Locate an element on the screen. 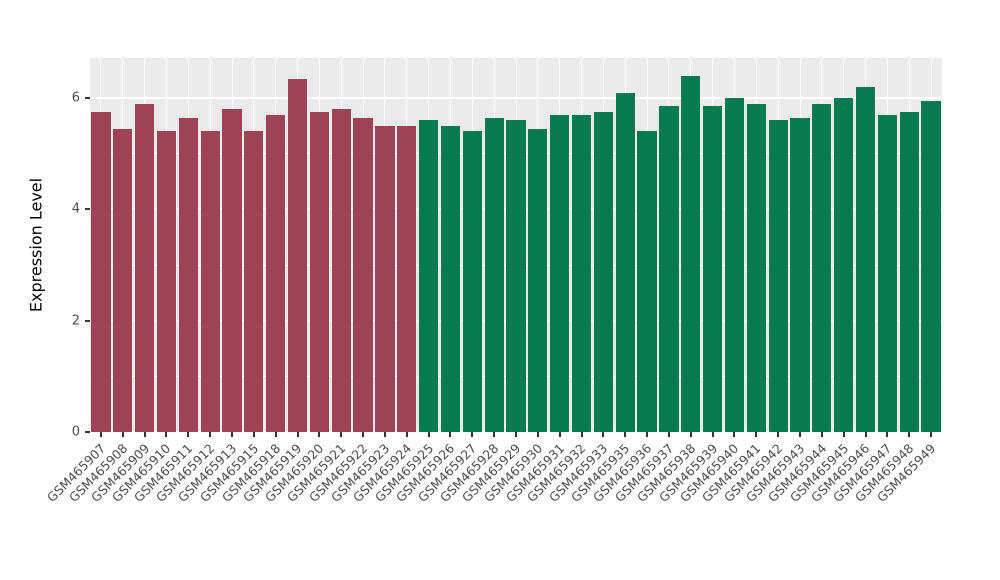 The width and height of the screenshot is (1000, 580). y-tick-label: 0 is located at coordinates (75, 432).